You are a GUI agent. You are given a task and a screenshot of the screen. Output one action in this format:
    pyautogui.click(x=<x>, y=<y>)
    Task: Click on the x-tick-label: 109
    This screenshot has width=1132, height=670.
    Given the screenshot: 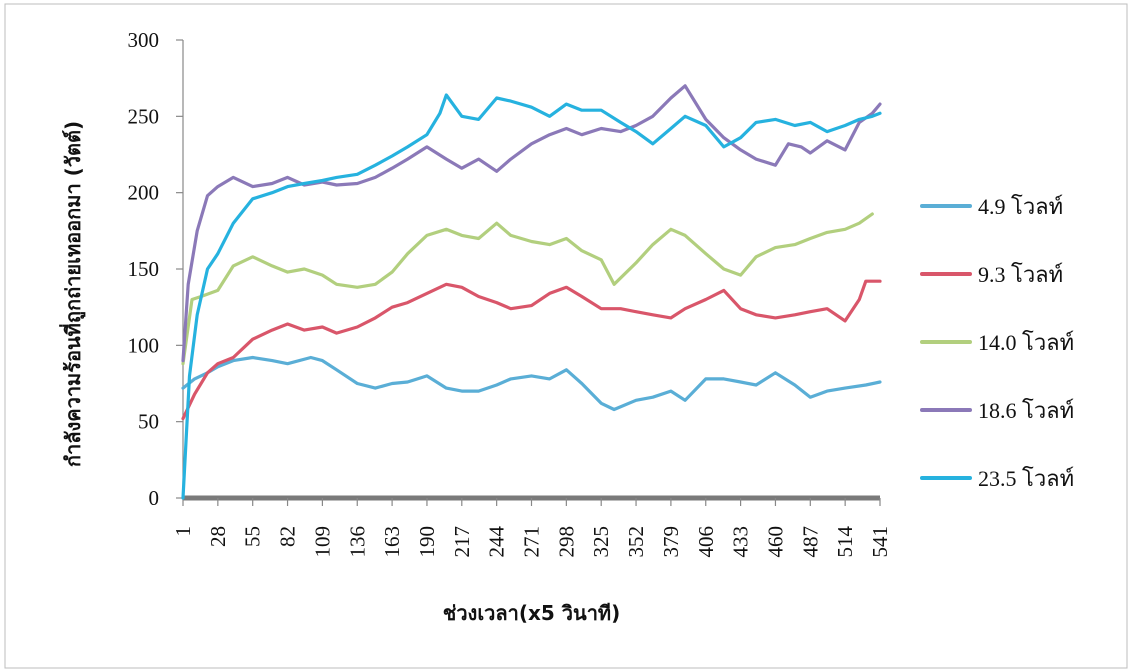 What is the action you would take?
    pyautogui.click(x=322, y=542)
    